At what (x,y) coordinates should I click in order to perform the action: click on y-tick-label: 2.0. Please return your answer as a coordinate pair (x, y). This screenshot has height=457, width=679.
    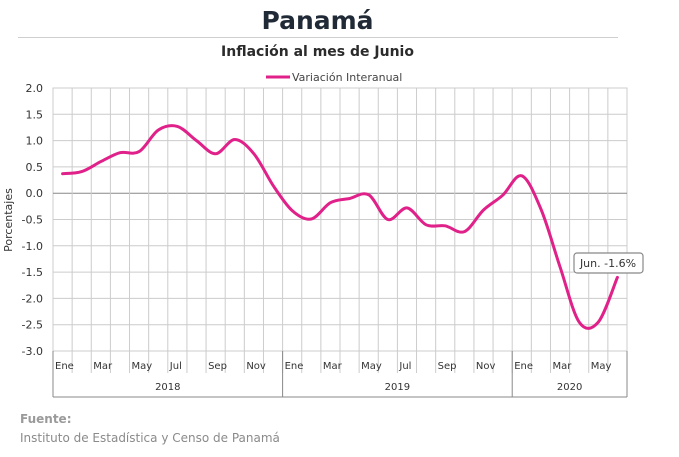
    Looking at the image, I should click on (35, 88).